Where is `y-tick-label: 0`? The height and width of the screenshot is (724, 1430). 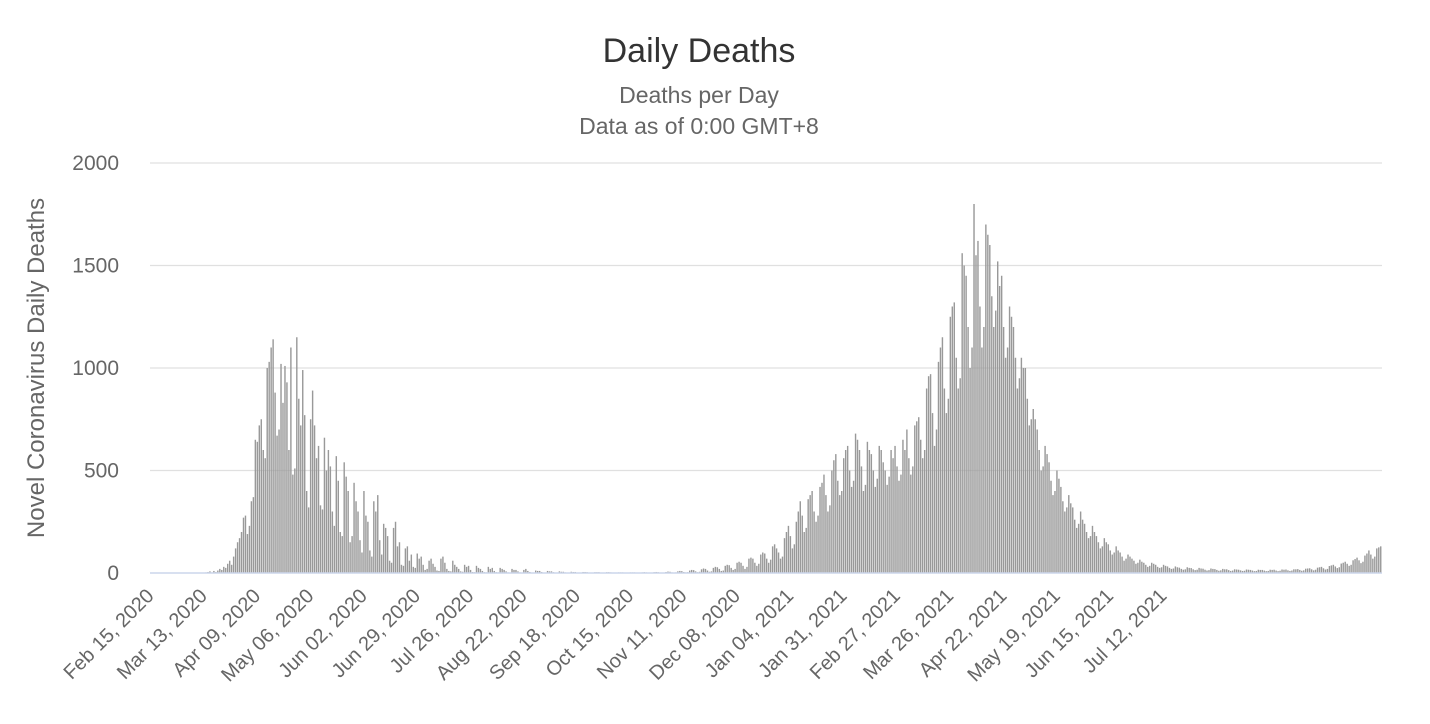
y-tick-label: 0 is located at coordinates (113, 573).